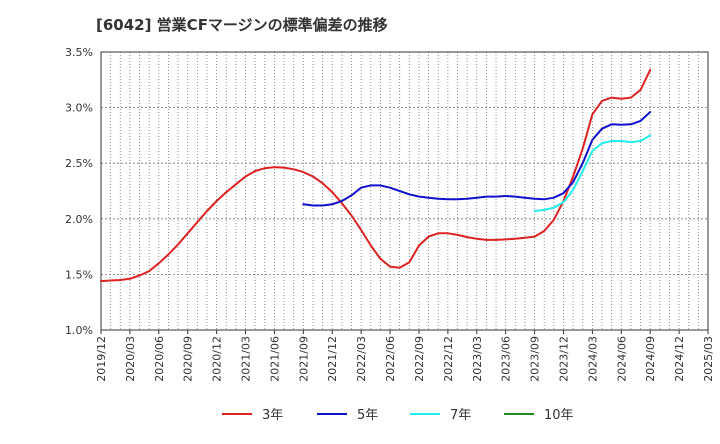 The height and width of the screenshot is (444, 720). I want to click on y-tick-label: 2.5%, so click(79, 163).